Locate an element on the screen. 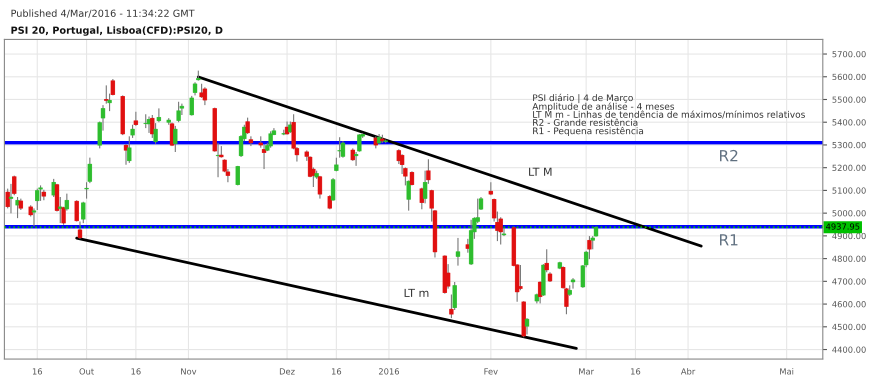  y-tick-label: 5300.00 is located at coordinates (849, 145).